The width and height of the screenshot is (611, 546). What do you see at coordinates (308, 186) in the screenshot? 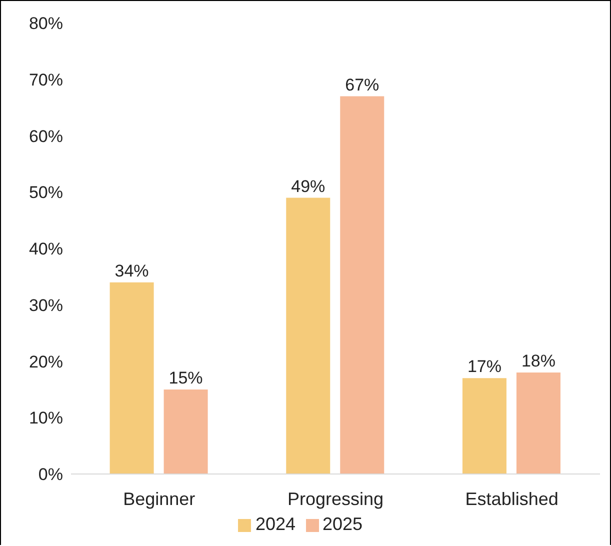
I see `data-label: 49%` at bounding box center [308, 186].